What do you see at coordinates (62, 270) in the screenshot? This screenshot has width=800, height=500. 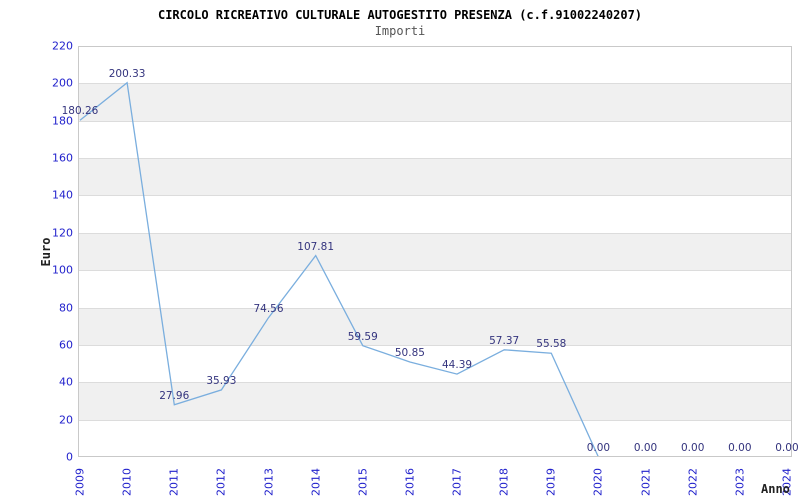 I see `y-tick-label: 100` at bounding box center [62, 270].